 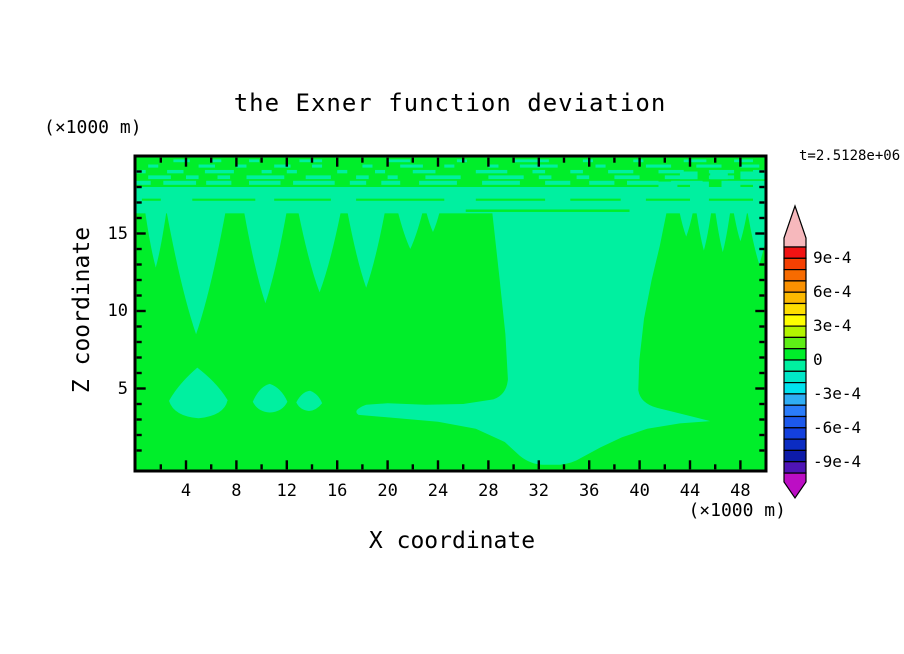 What do you see at coordinates (186, 491) in the screenshot?
I see `x-tick-label: 4` at bounding box center [186, 491].